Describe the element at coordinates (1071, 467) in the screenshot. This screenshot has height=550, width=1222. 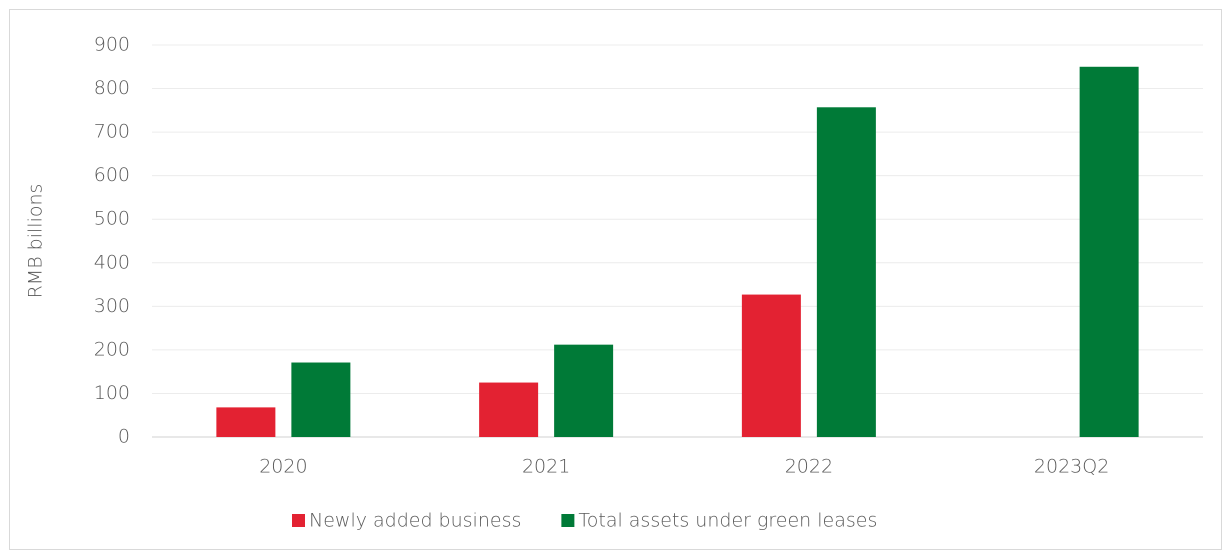
I see `x-tick-label: 2023Q2` at that location.